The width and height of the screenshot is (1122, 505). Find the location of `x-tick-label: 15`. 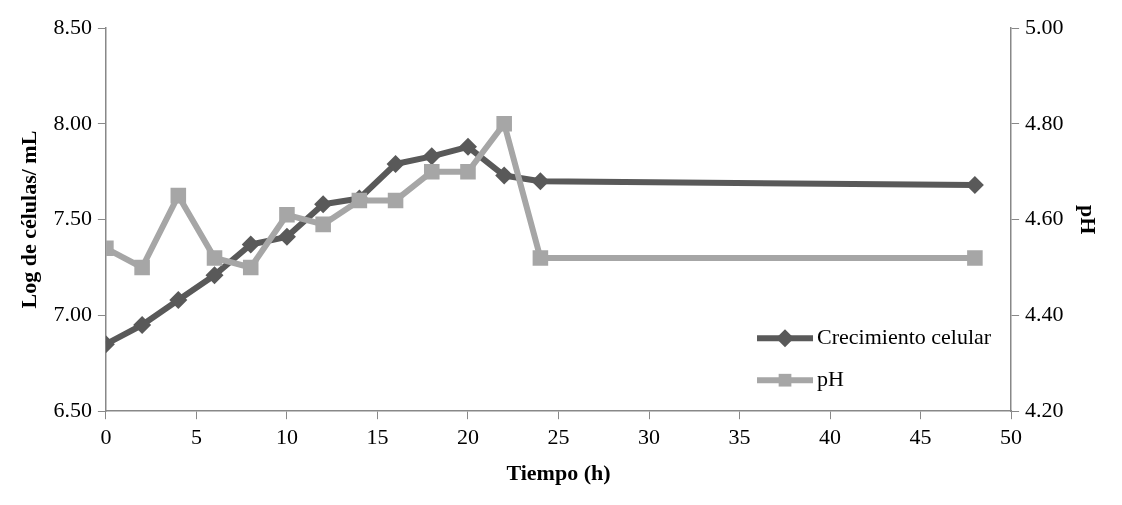

x-tick-label: 15 is located at coordinates (377, 437).